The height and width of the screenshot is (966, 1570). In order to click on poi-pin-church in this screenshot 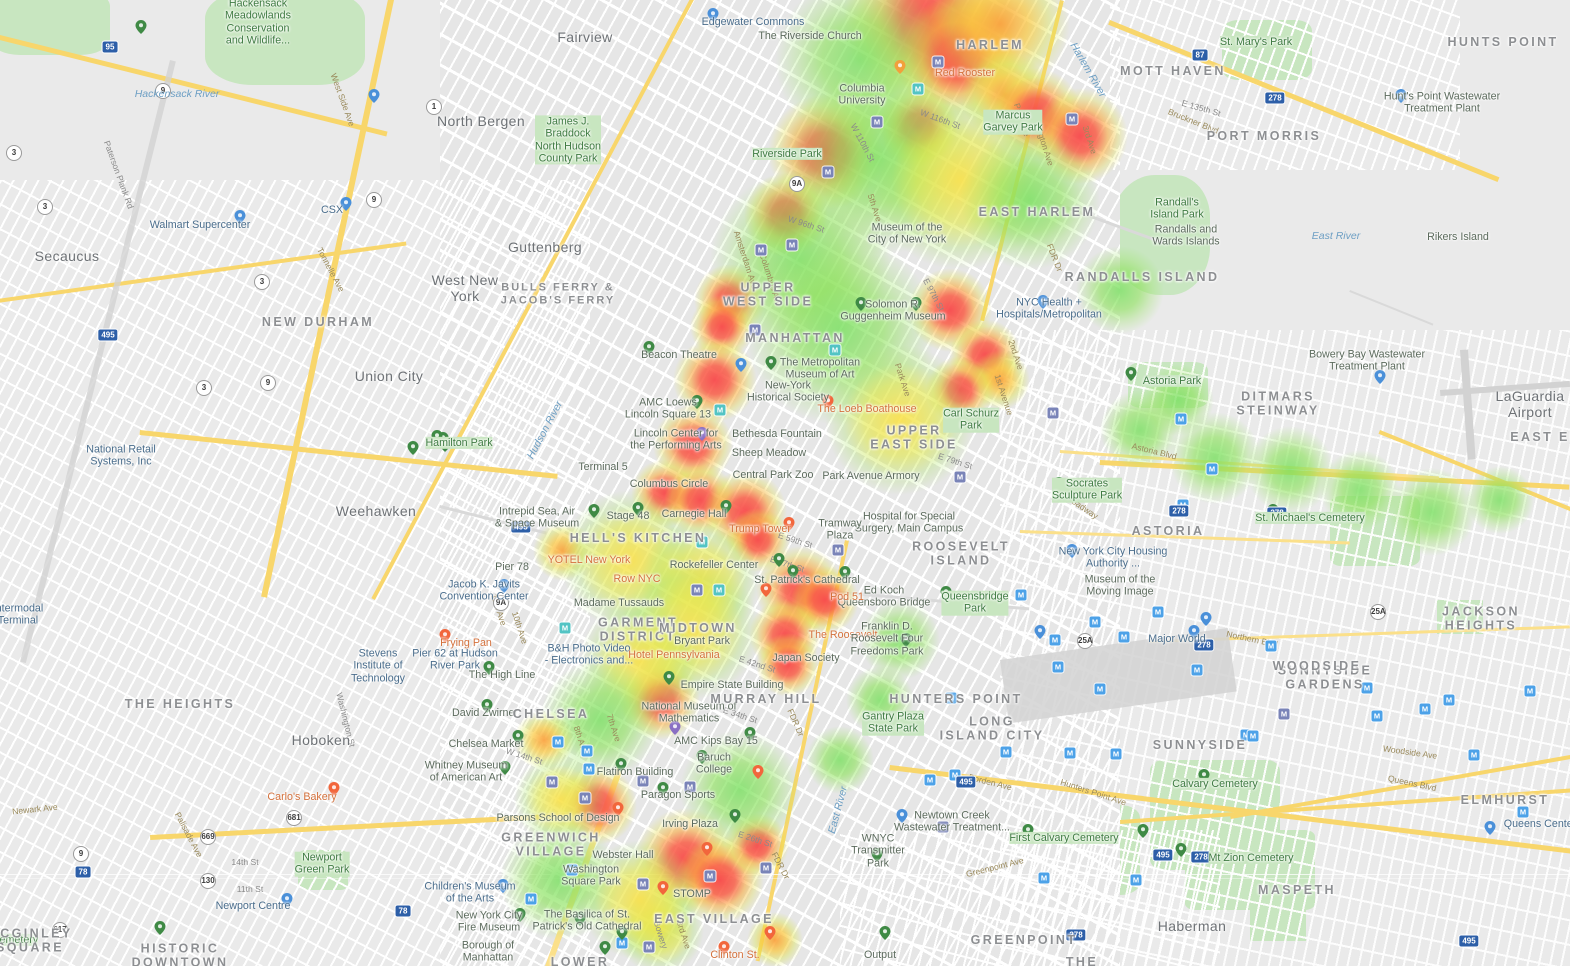, I will do `click(845, 573)`.